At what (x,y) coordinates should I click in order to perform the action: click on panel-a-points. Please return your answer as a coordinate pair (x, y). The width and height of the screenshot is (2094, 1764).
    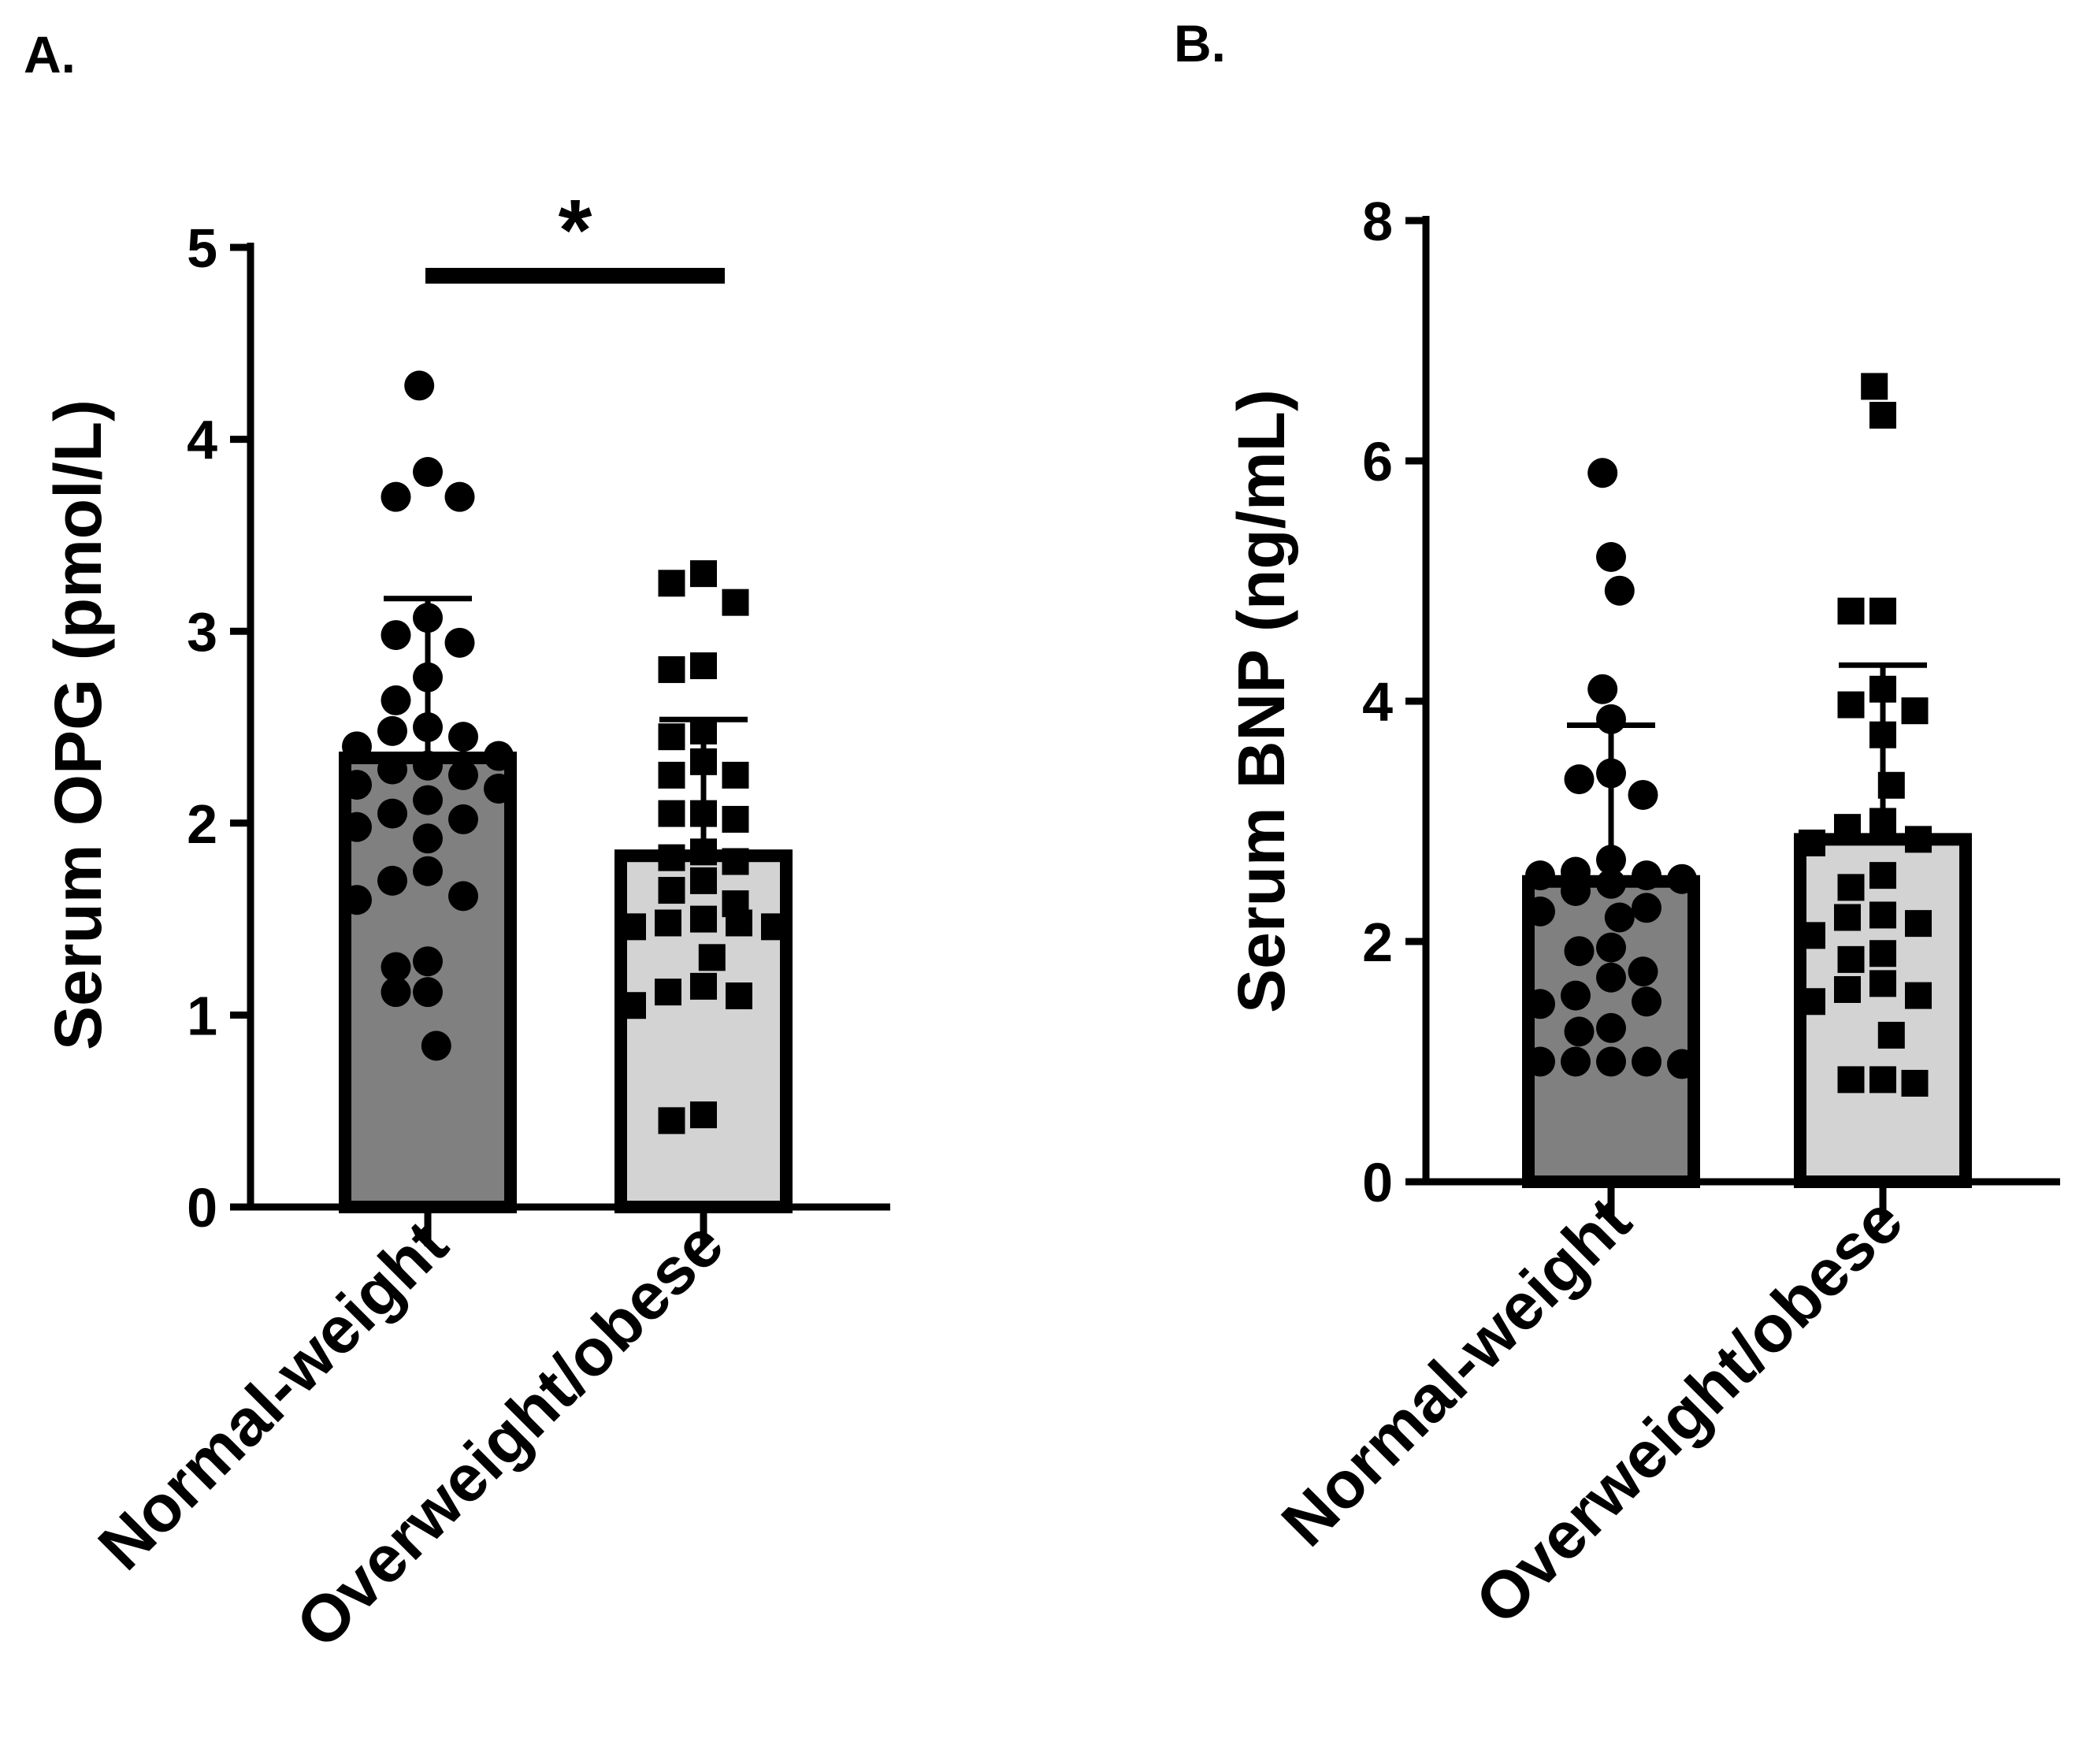
    Looking at the image, I should click on (565, 752).